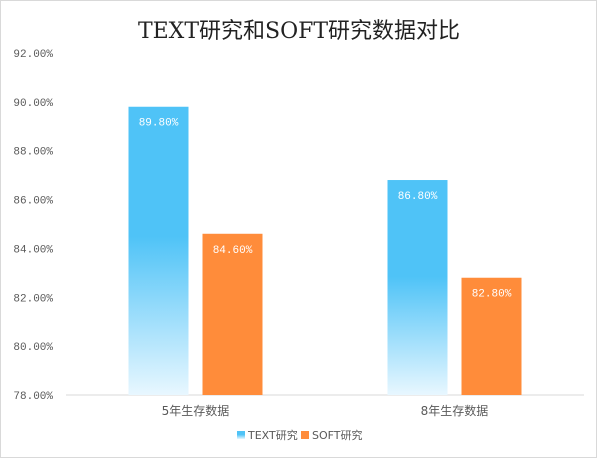  I want to click on legend-label: TEXT研究, so click(272, 435).